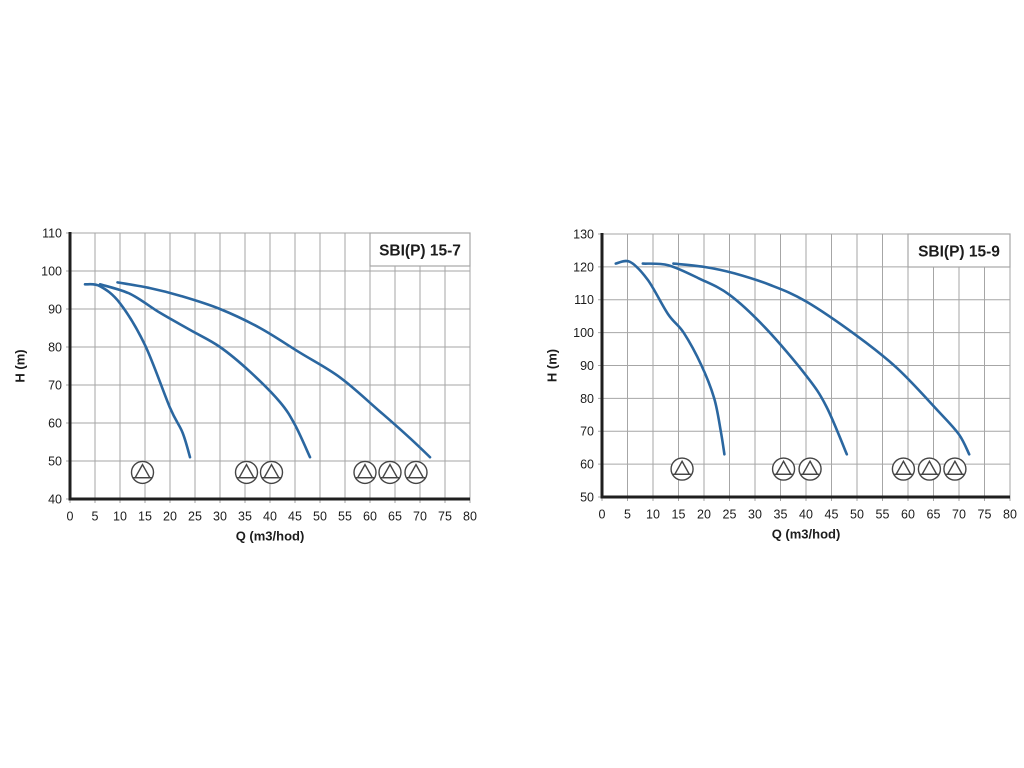  I want to click on y-tick-label: 40, so click(55, 499).